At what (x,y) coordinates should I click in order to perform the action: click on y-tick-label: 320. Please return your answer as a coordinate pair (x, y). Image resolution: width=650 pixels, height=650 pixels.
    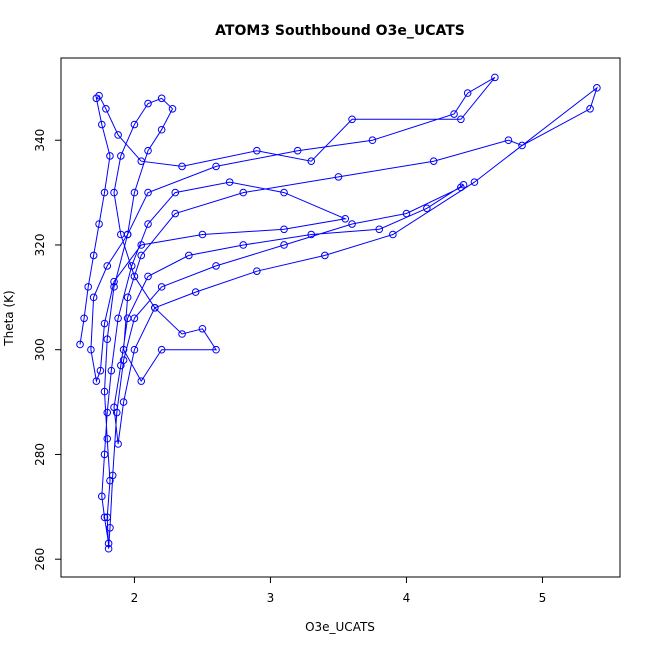
    Looking at the image, I should click on (40, 245).